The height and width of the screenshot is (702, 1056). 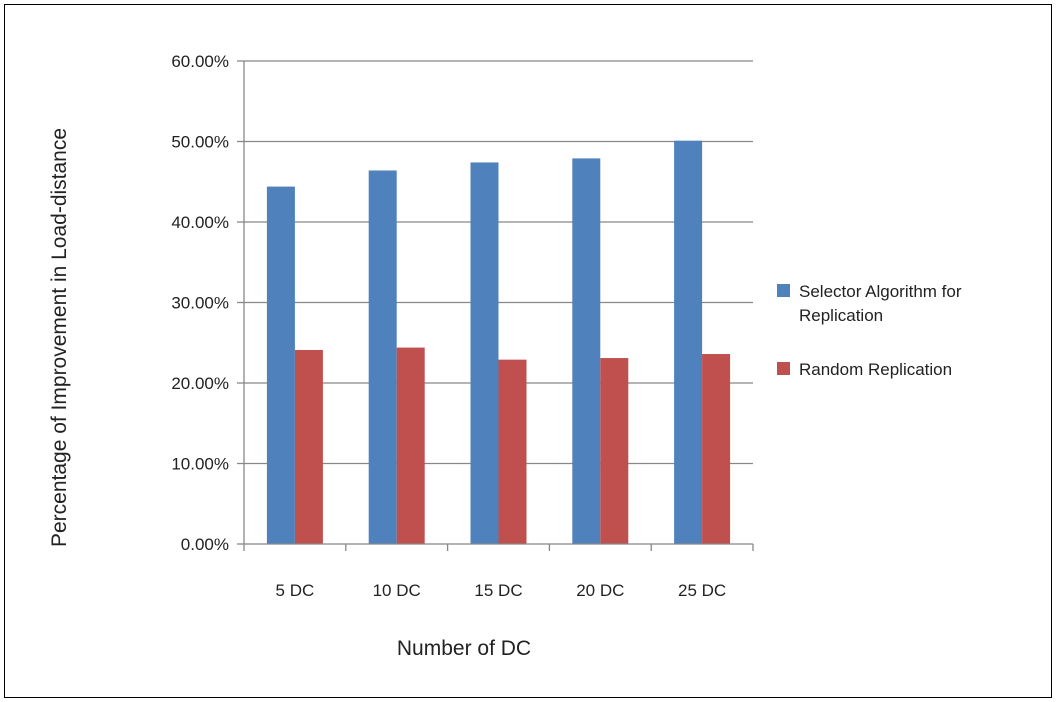 I want to click on x-tick-label: 25 DC, so click(x=702, y=590).